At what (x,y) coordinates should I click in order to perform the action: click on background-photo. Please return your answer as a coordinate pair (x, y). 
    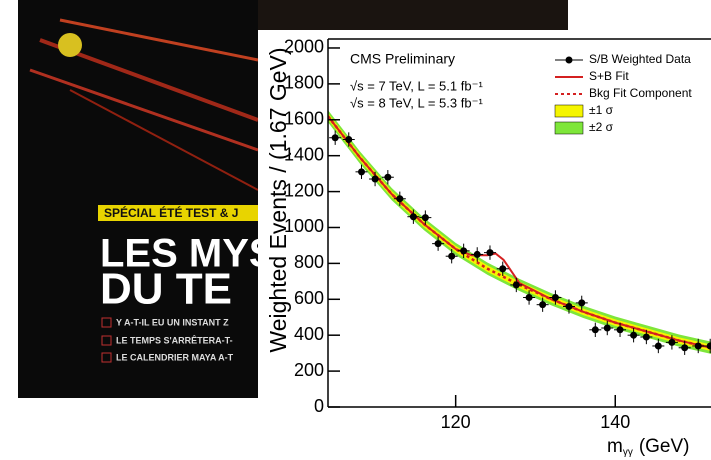
    Looking at the image, I should click on (413, 15).